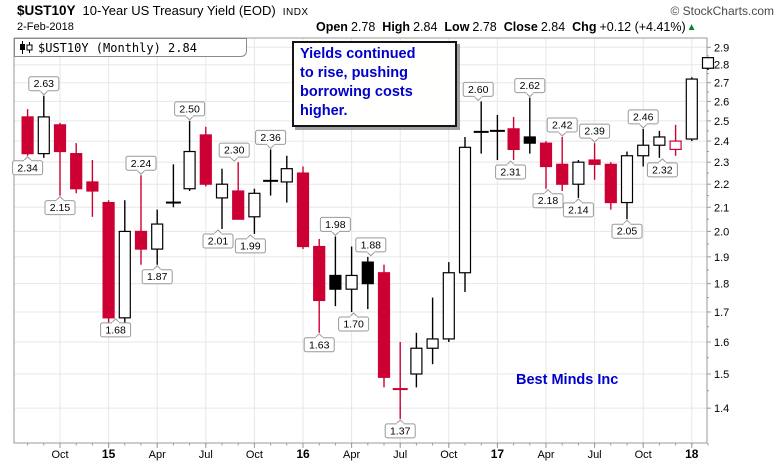  I want to click on y-tick-label: 1.7, so click(721, 313).